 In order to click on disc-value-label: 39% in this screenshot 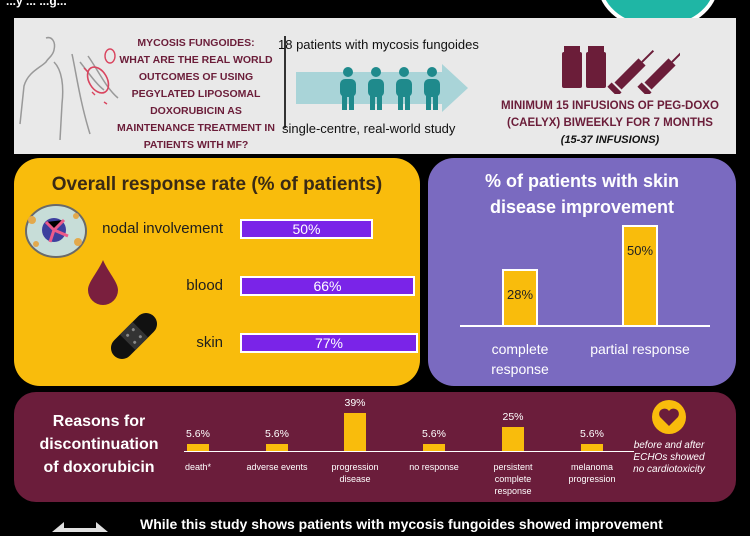, I will do `click(355, 403)`.